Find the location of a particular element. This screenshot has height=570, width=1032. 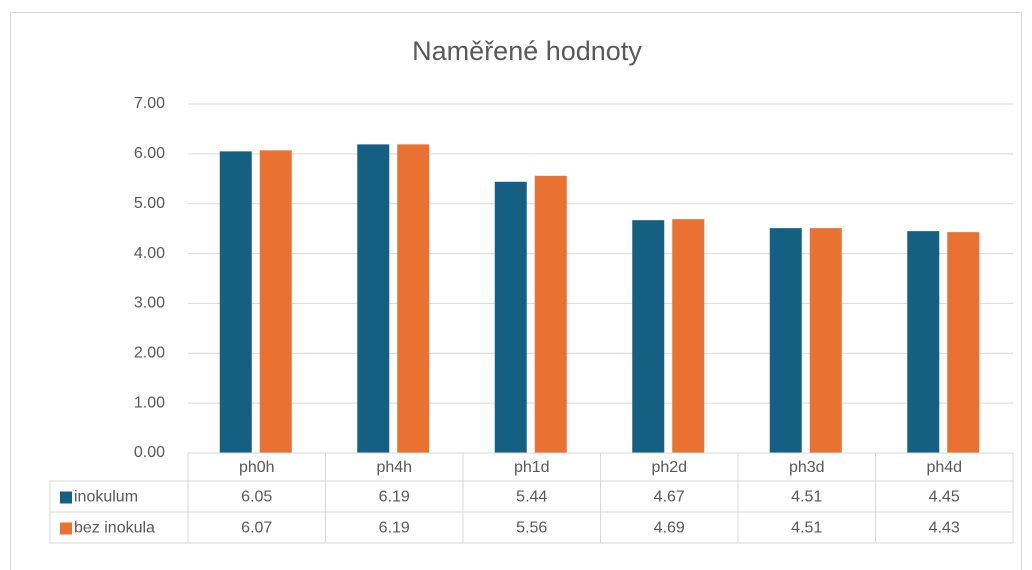

chart-title: Naměřené hodnoty is located at coordinates (527, 51).